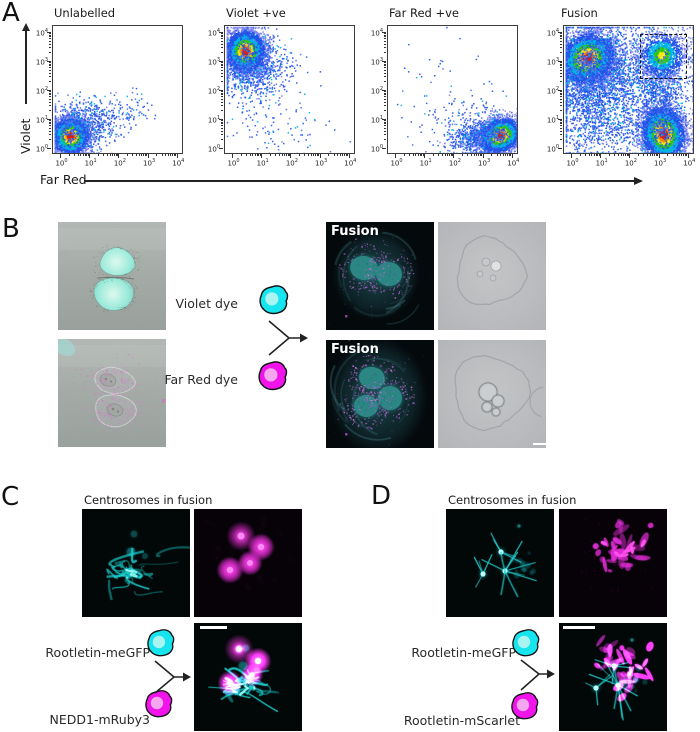 The width and height of the screenshot is (700, 732). I want to click on d-protein2-label: Rootletin-mScarlet, so click(461, 720).